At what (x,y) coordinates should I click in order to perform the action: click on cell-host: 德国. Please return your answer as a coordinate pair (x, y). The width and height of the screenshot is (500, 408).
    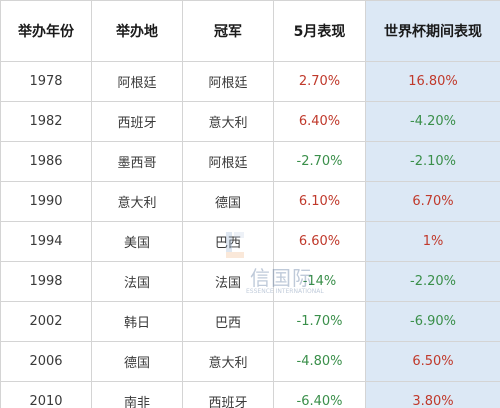
    Looking at the image, I should click on (137, 361).